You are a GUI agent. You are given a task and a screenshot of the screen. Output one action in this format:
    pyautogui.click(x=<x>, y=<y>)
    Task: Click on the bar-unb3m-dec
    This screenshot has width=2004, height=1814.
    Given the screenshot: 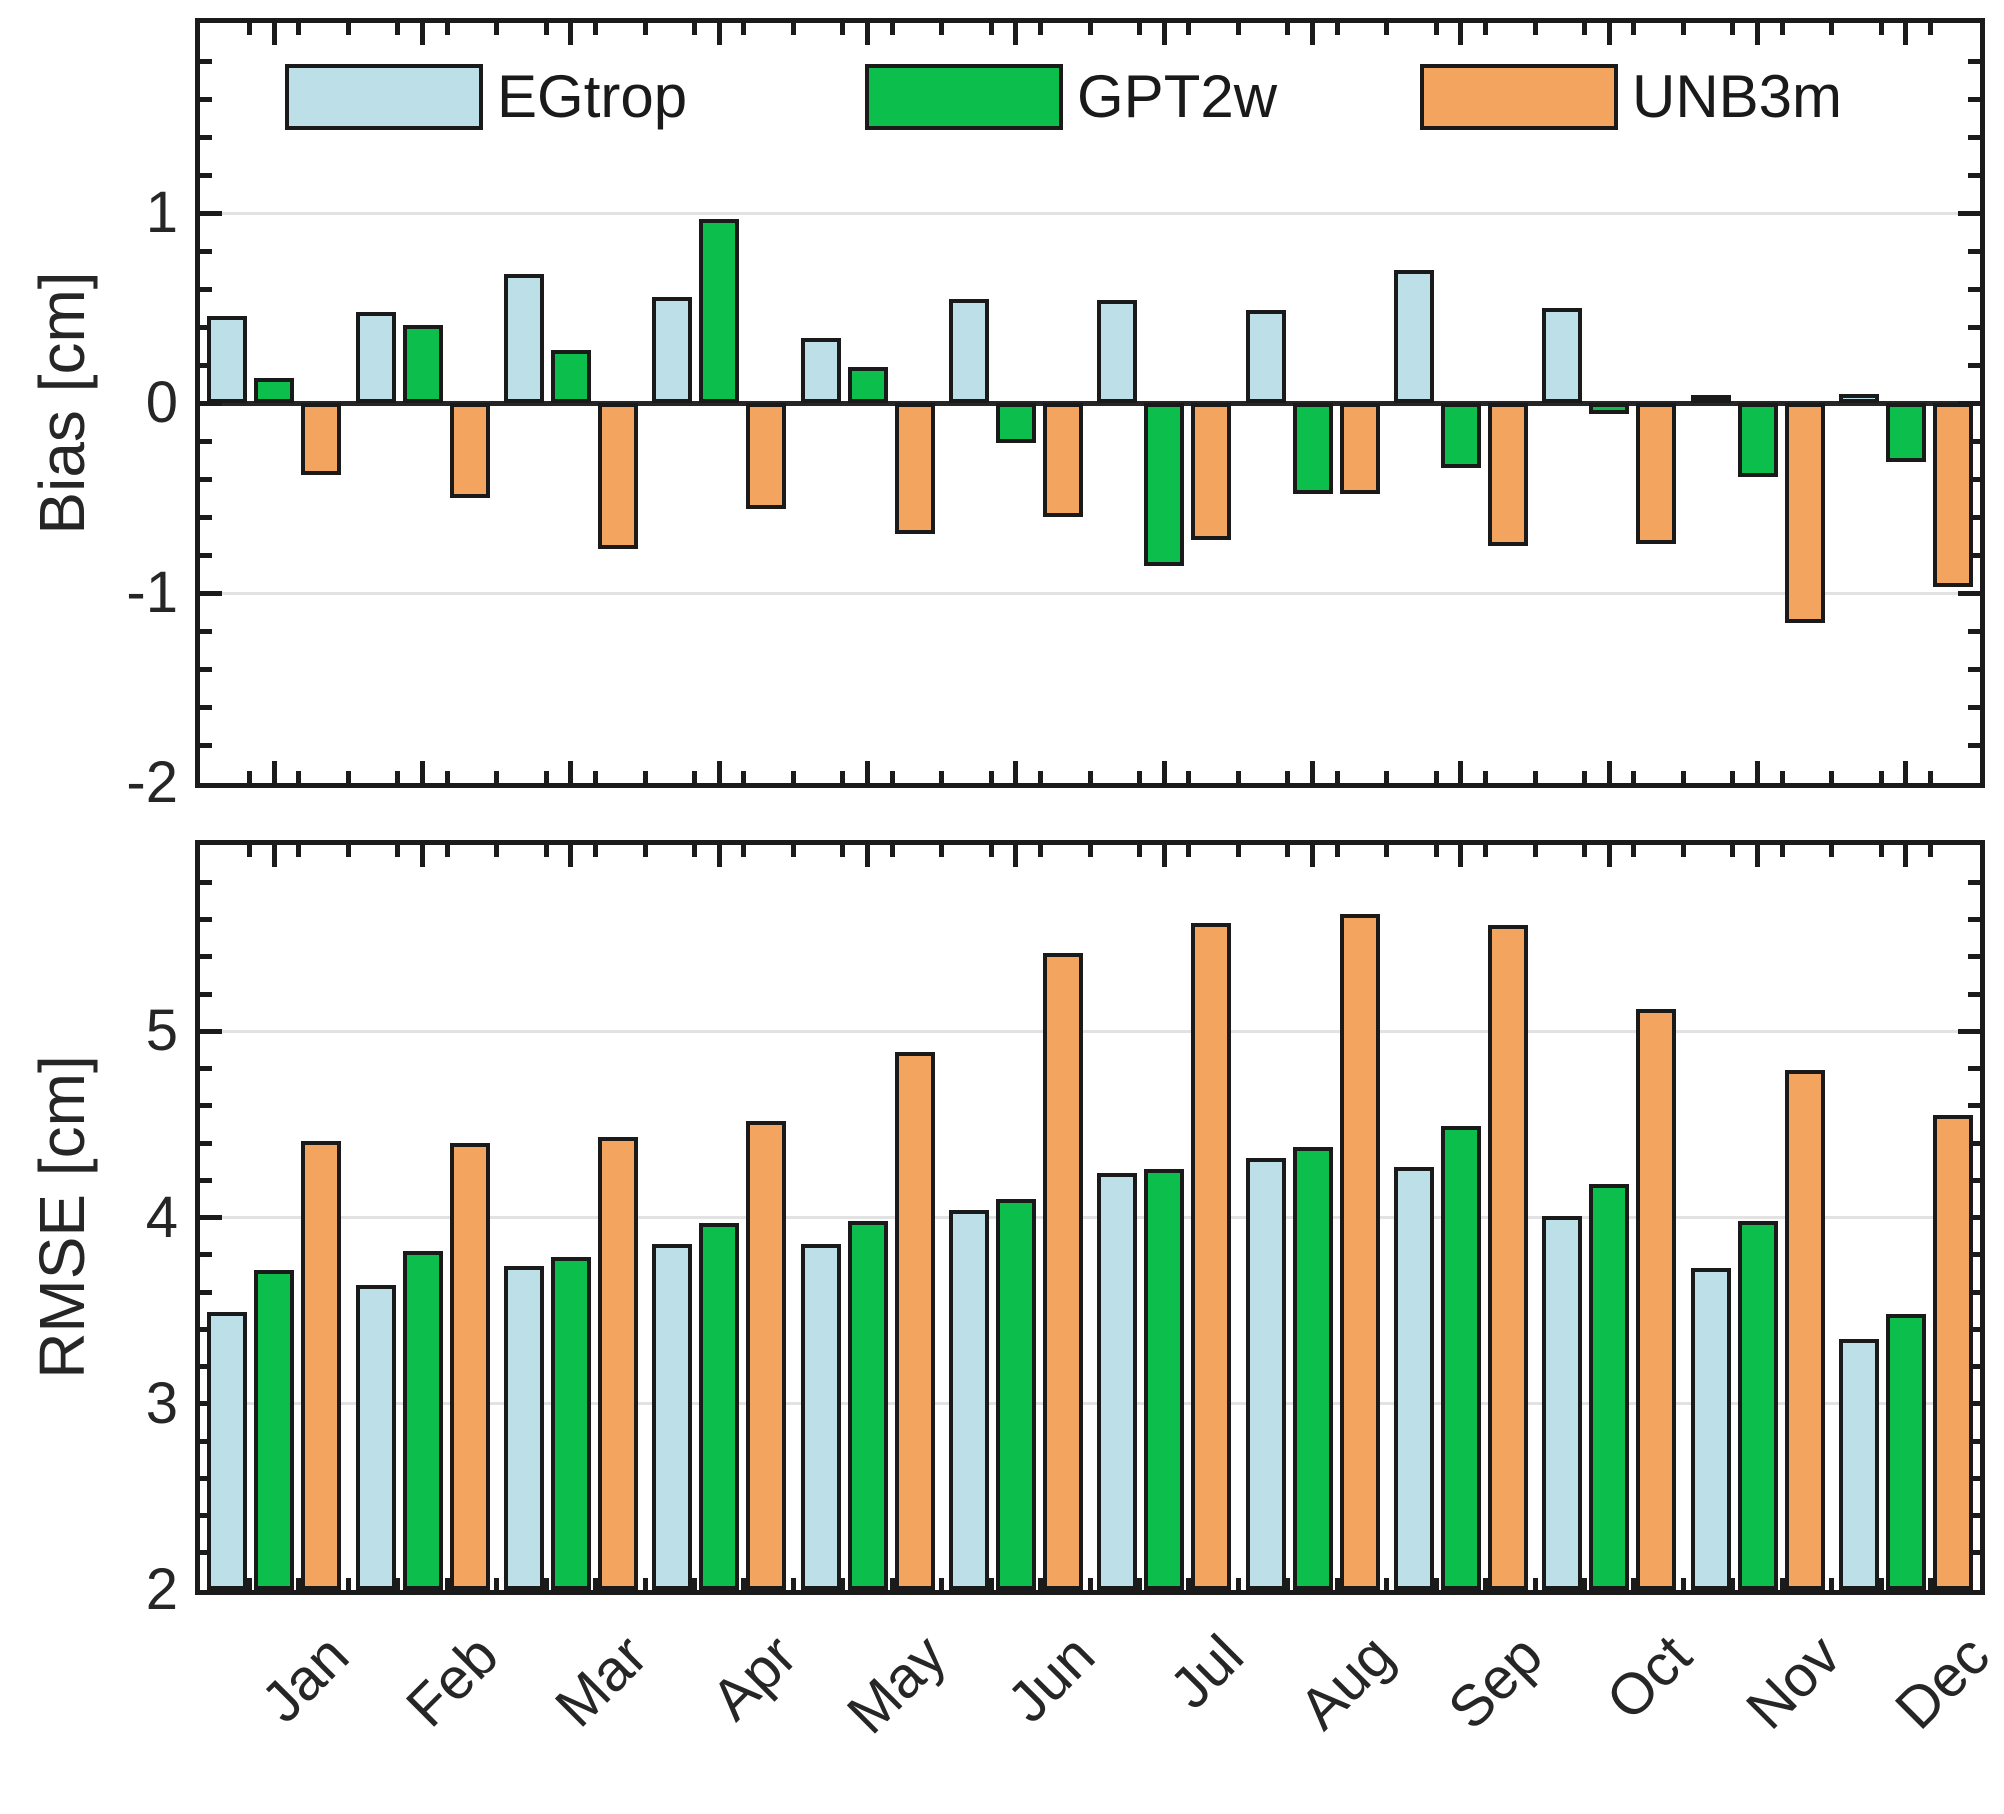 What is the action you would take?
    pyautogui.click(x=1952, y=495)
    